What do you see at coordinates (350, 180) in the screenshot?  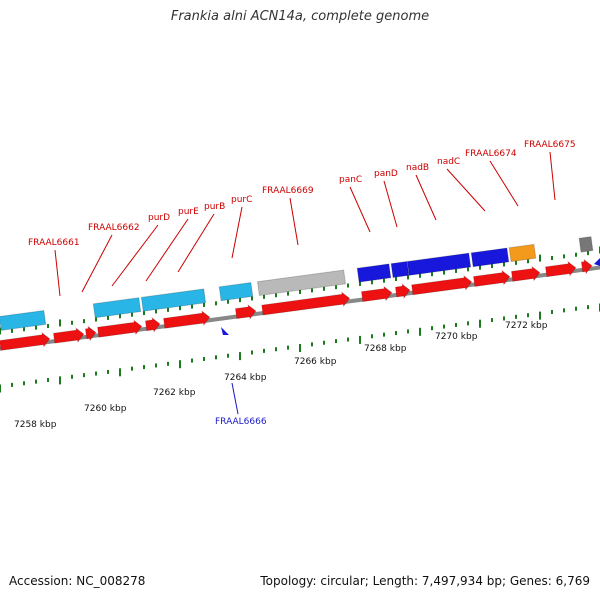 I see `gene-label: panC` at bounding box center [350, 180].